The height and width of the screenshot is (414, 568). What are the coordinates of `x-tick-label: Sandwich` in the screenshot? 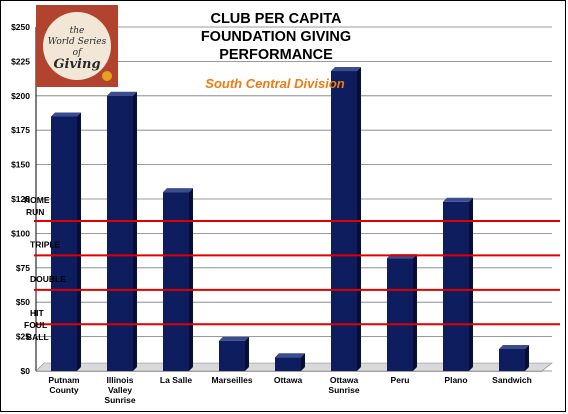 It's located at (512, 380).